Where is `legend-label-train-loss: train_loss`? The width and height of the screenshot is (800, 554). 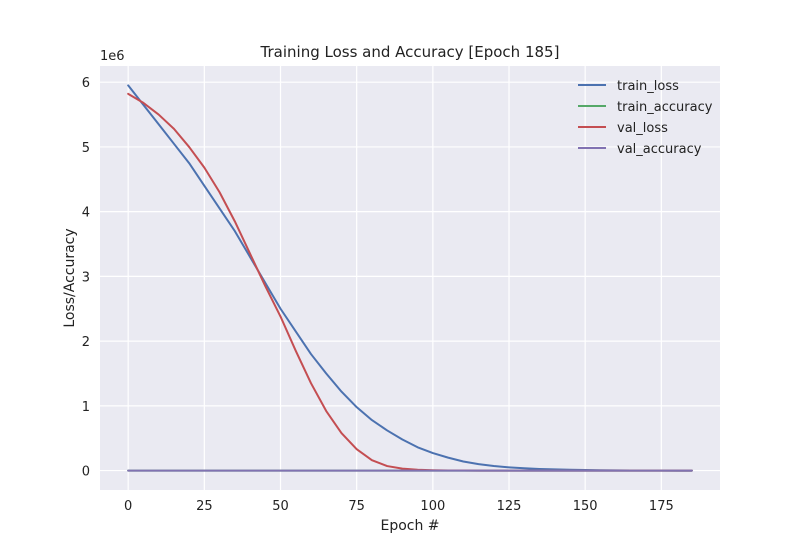
legend-label-train-loss: train_loss is located at coordinates (648, 86).